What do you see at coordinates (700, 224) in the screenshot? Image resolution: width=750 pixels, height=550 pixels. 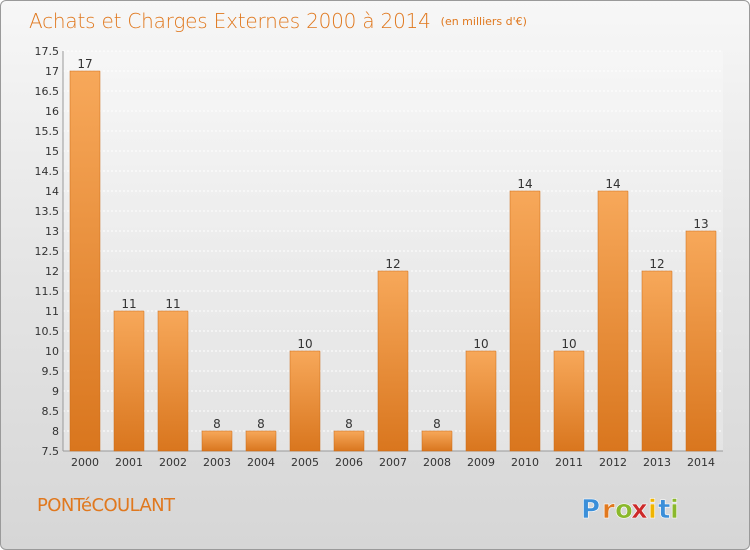 I see `data-label-2014: 13` at bounding box center [700, 224].